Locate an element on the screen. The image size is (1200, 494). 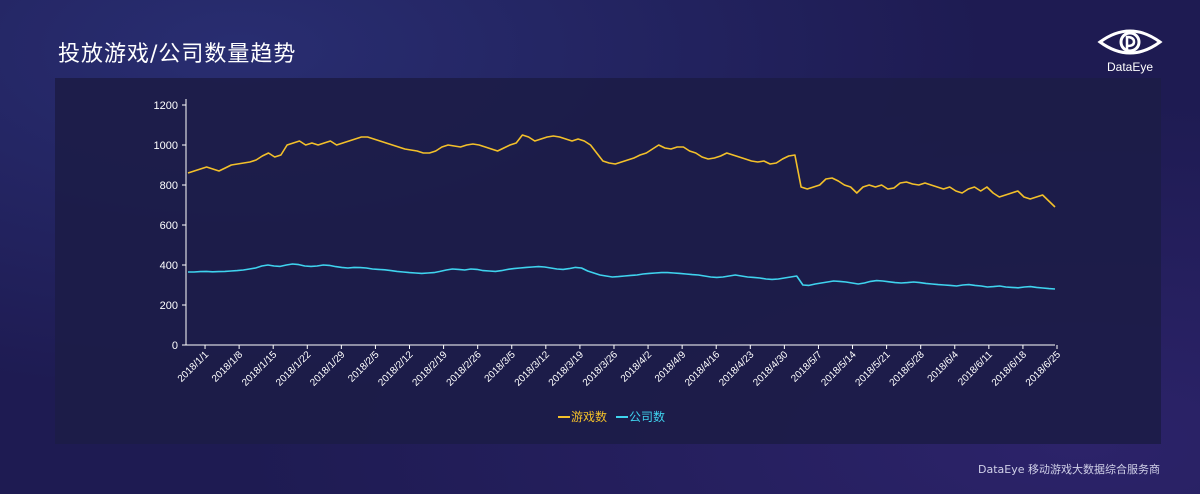
x-tick-label: 2018/2/12 is located at coordinates (396, 369).